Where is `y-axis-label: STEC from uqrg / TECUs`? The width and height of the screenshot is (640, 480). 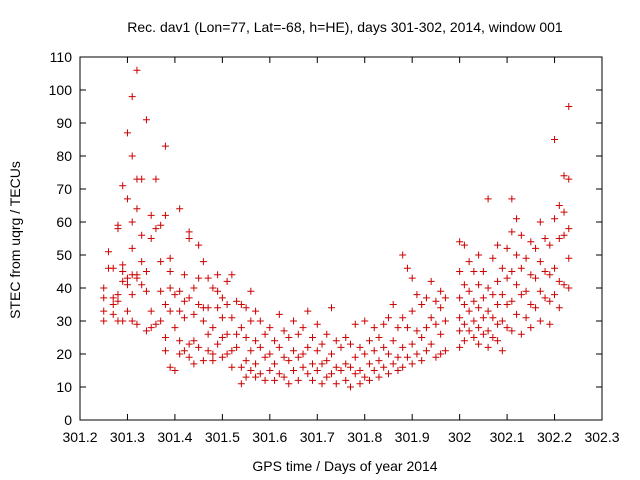 y-axis-label: STEC from uqrg / TECUs is located at coordinates (15, 240).